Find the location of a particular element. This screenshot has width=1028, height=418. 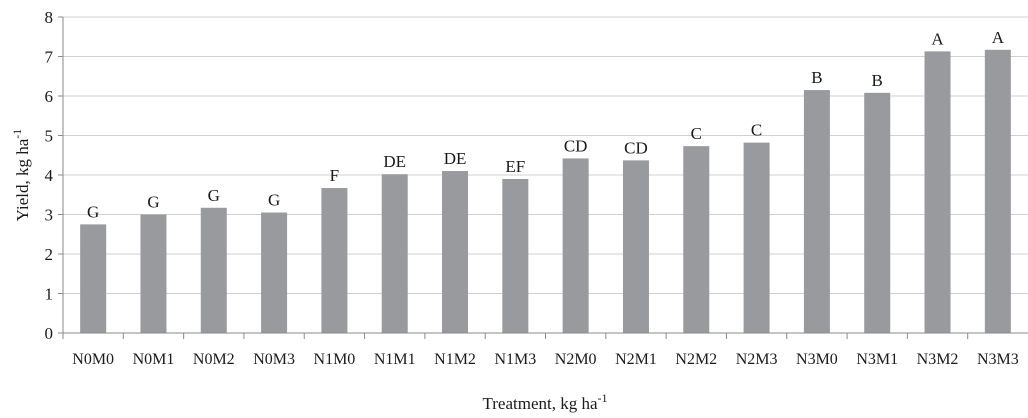

x-tick-label: N2M1 is located at coordinates (636, 359).